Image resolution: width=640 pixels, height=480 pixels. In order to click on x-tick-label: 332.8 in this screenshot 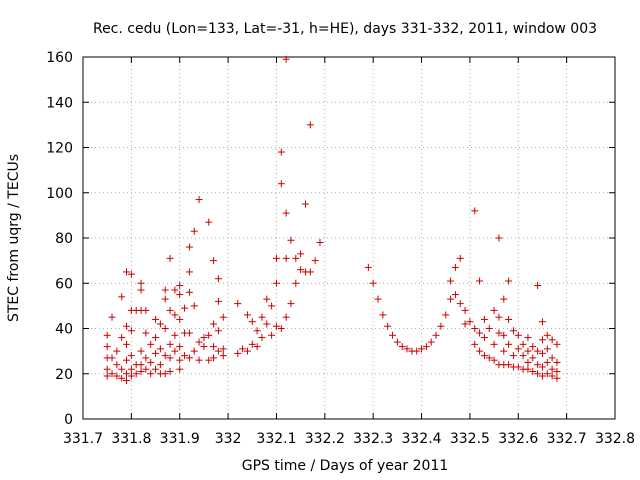, I will do `click(615, 439)`.